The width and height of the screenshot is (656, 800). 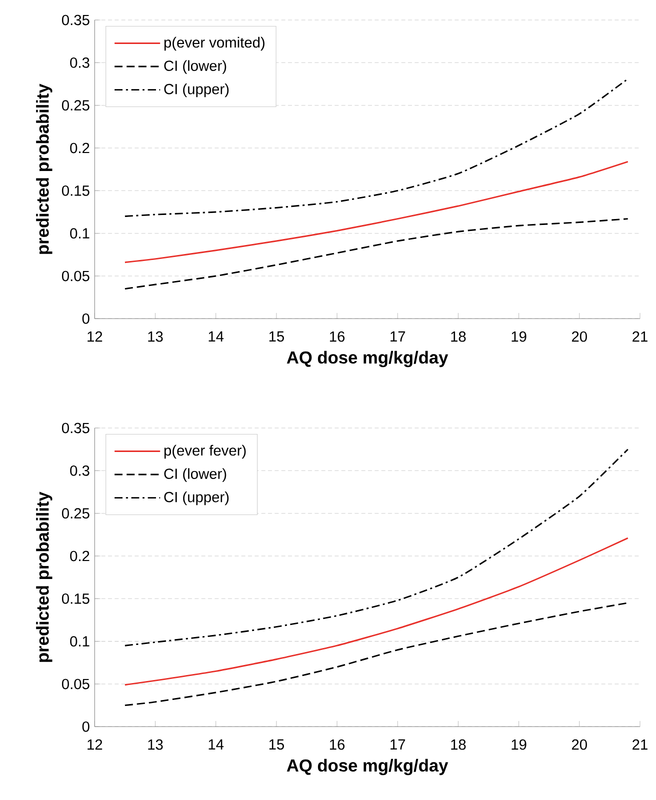 What do you see at coordinates (205, 451) in the screenshot?
I see `legend-label: p(ever fever)` at bounding box center [205, 451].